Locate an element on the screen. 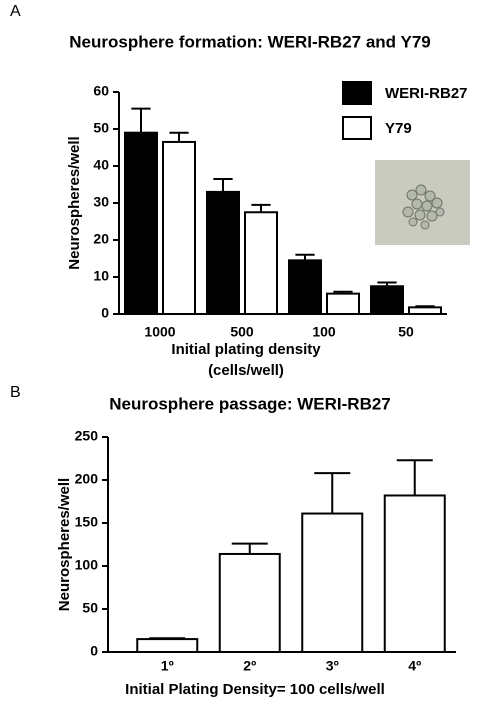 The width and height of the screenshot is (500, 710). x-tick-label: 4º is located at coordinates (414, 666).